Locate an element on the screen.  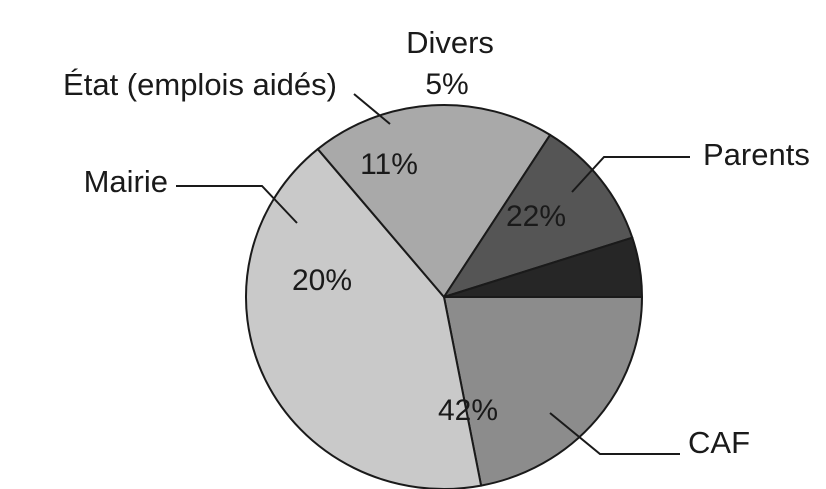
slice-mairie is located at coordinates (434, 201).